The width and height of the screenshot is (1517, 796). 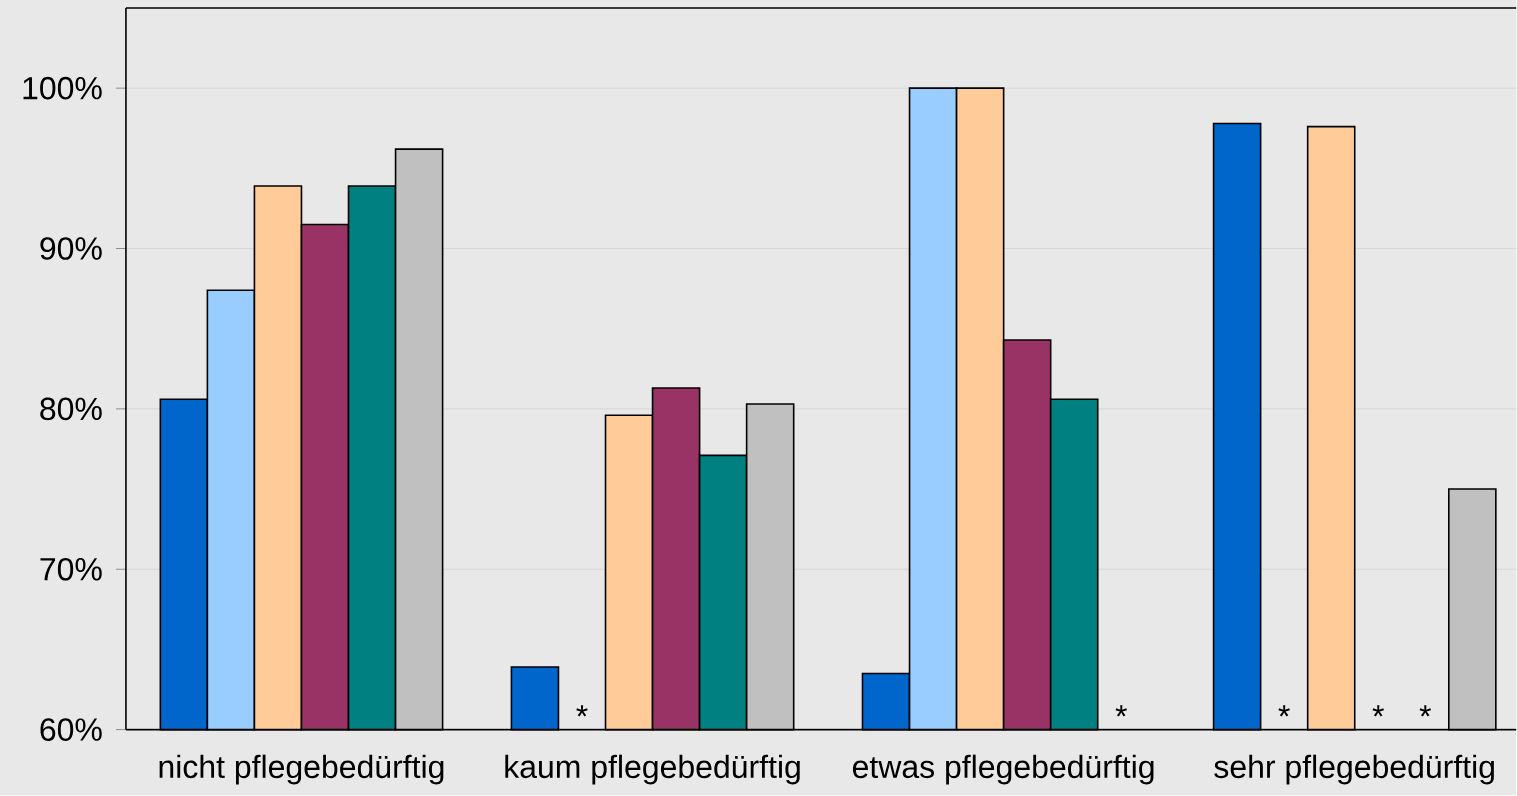 I want to click on x-tick-label: sehr pflegebedürftig, so click(x=1354, y=769).